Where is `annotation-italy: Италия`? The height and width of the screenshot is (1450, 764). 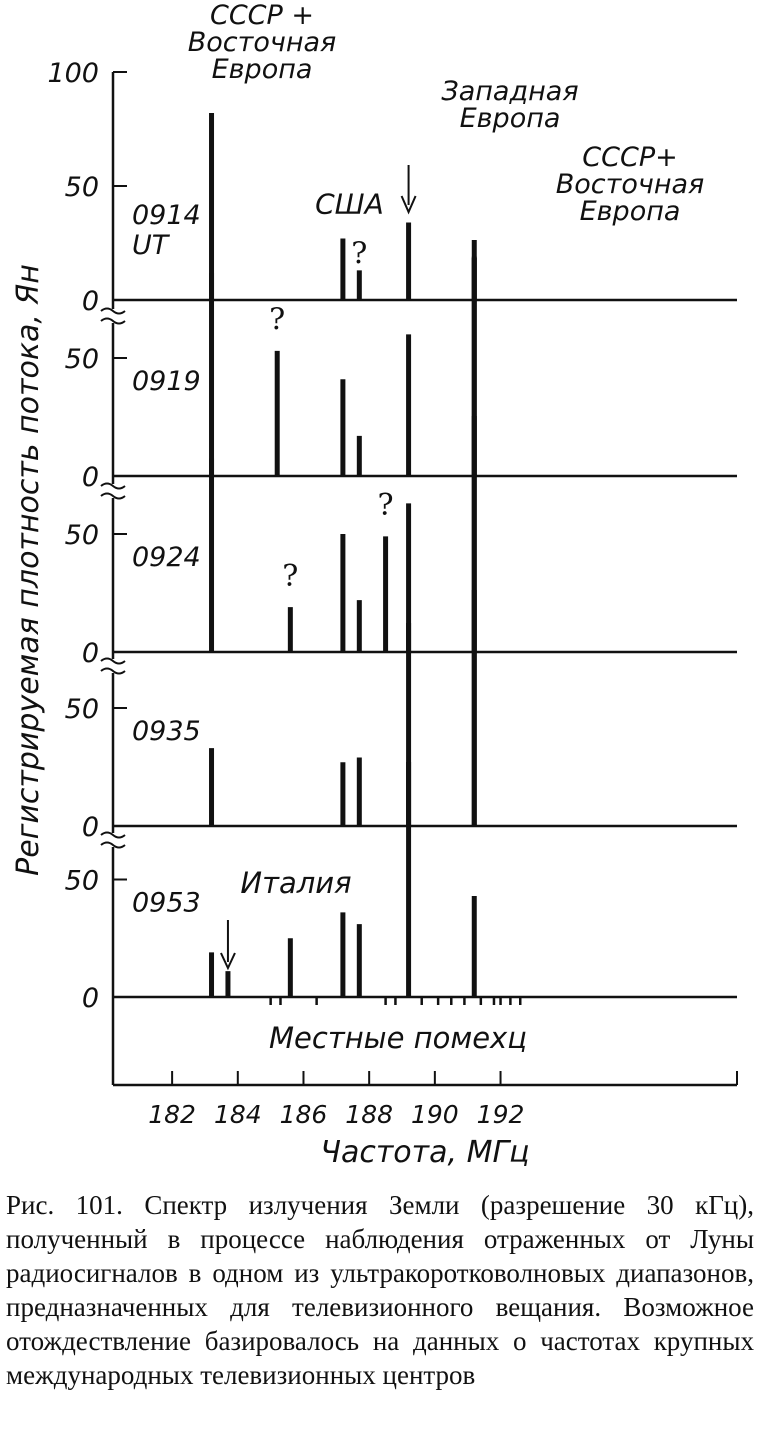
annotation-italy: Италия is located at coordinates (295, 883).